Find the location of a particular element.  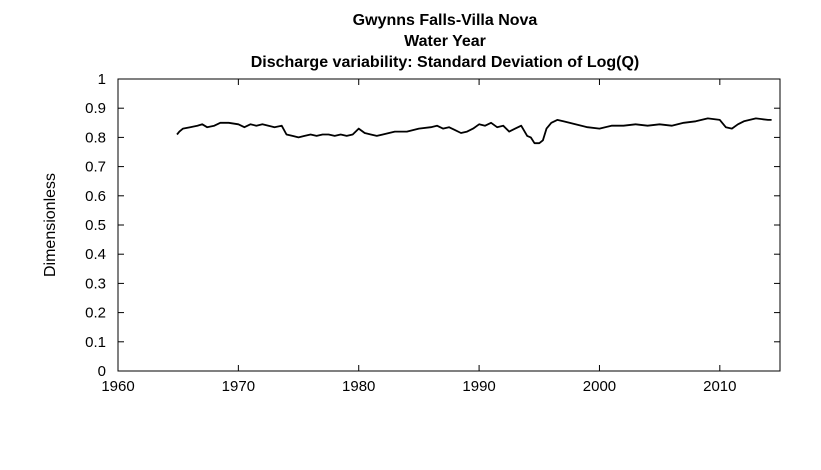

x-tick-label: 1960 is located at coordinates (117, 386).